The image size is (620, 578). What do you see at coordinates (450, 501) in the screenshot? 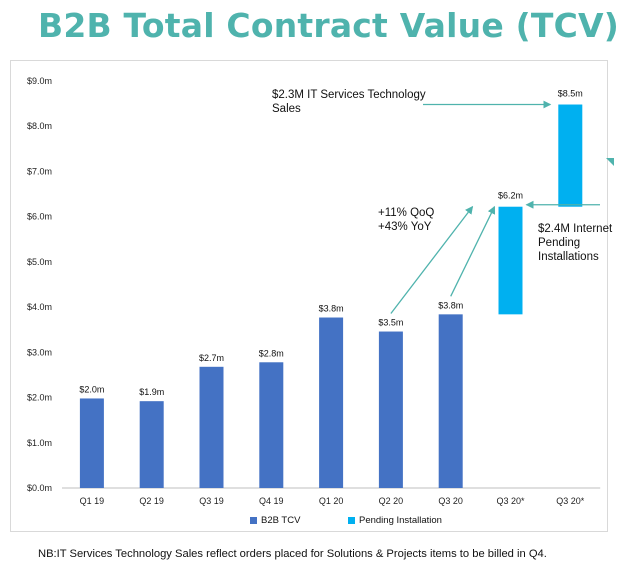
I see `x-tick-label: Q3 20` at bounding box center [450, 501].